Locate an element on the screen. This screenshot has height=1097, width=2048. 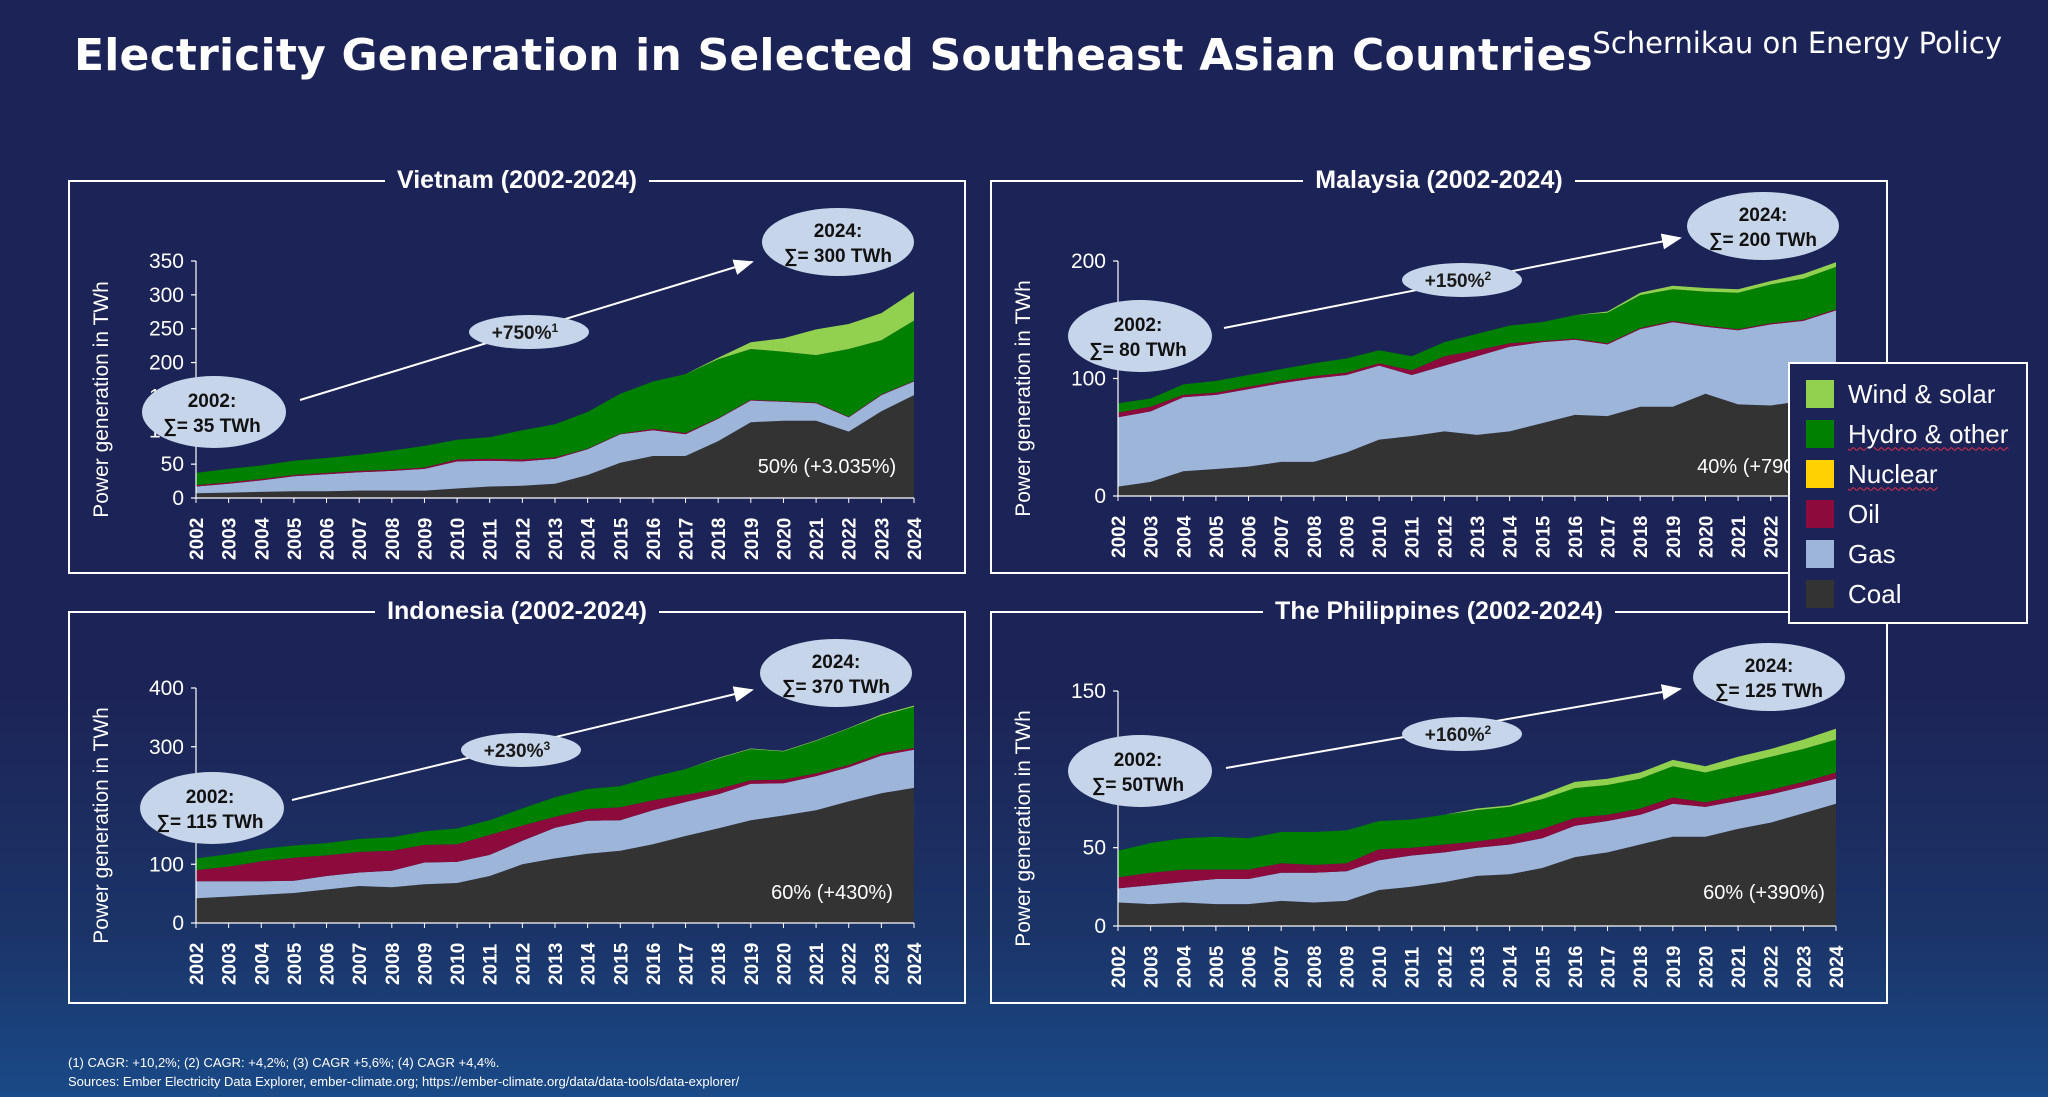
x-tick-label: 2009 is located at coordinates (1347, 537).